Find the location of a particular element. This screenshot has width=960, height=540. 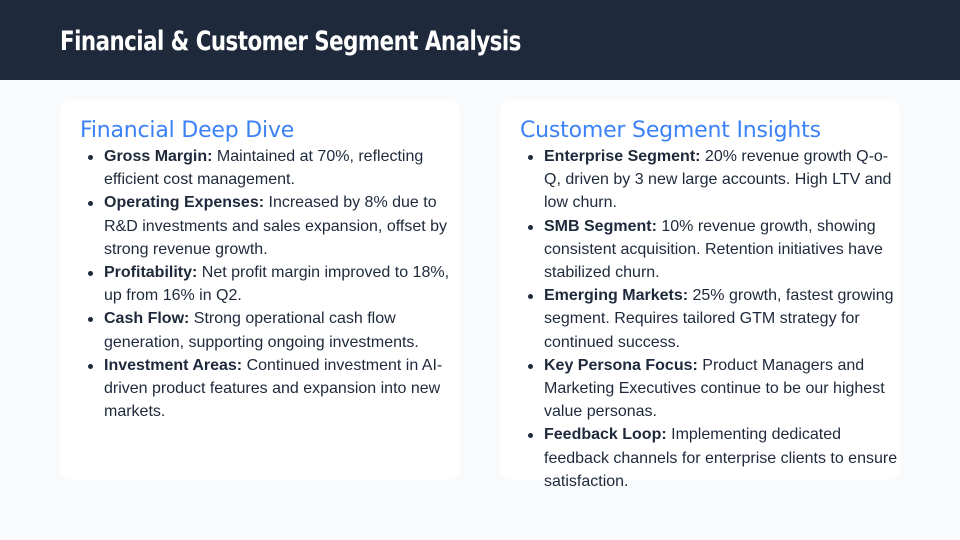

item-label: Enterprise Segment: is located at coordinates (622, 156).